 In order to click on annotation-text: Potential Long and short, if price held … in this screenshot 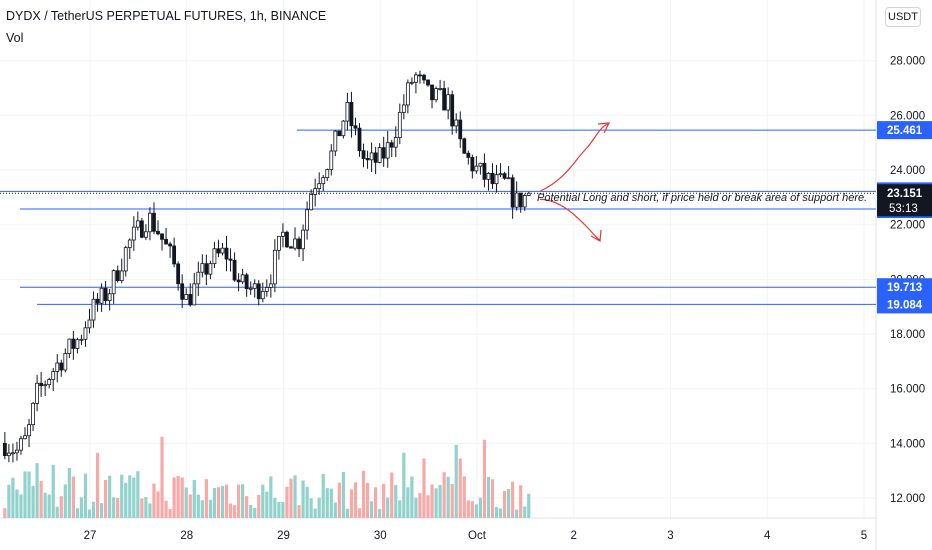, I will do `click(702, 198)`.